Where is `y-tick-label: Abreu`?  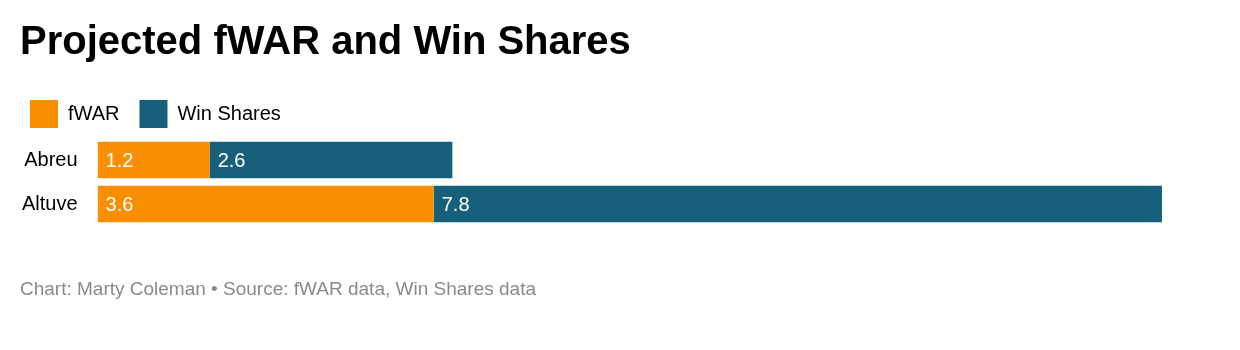 y-tick-label: Abreu is located at coordinates (51, 158).